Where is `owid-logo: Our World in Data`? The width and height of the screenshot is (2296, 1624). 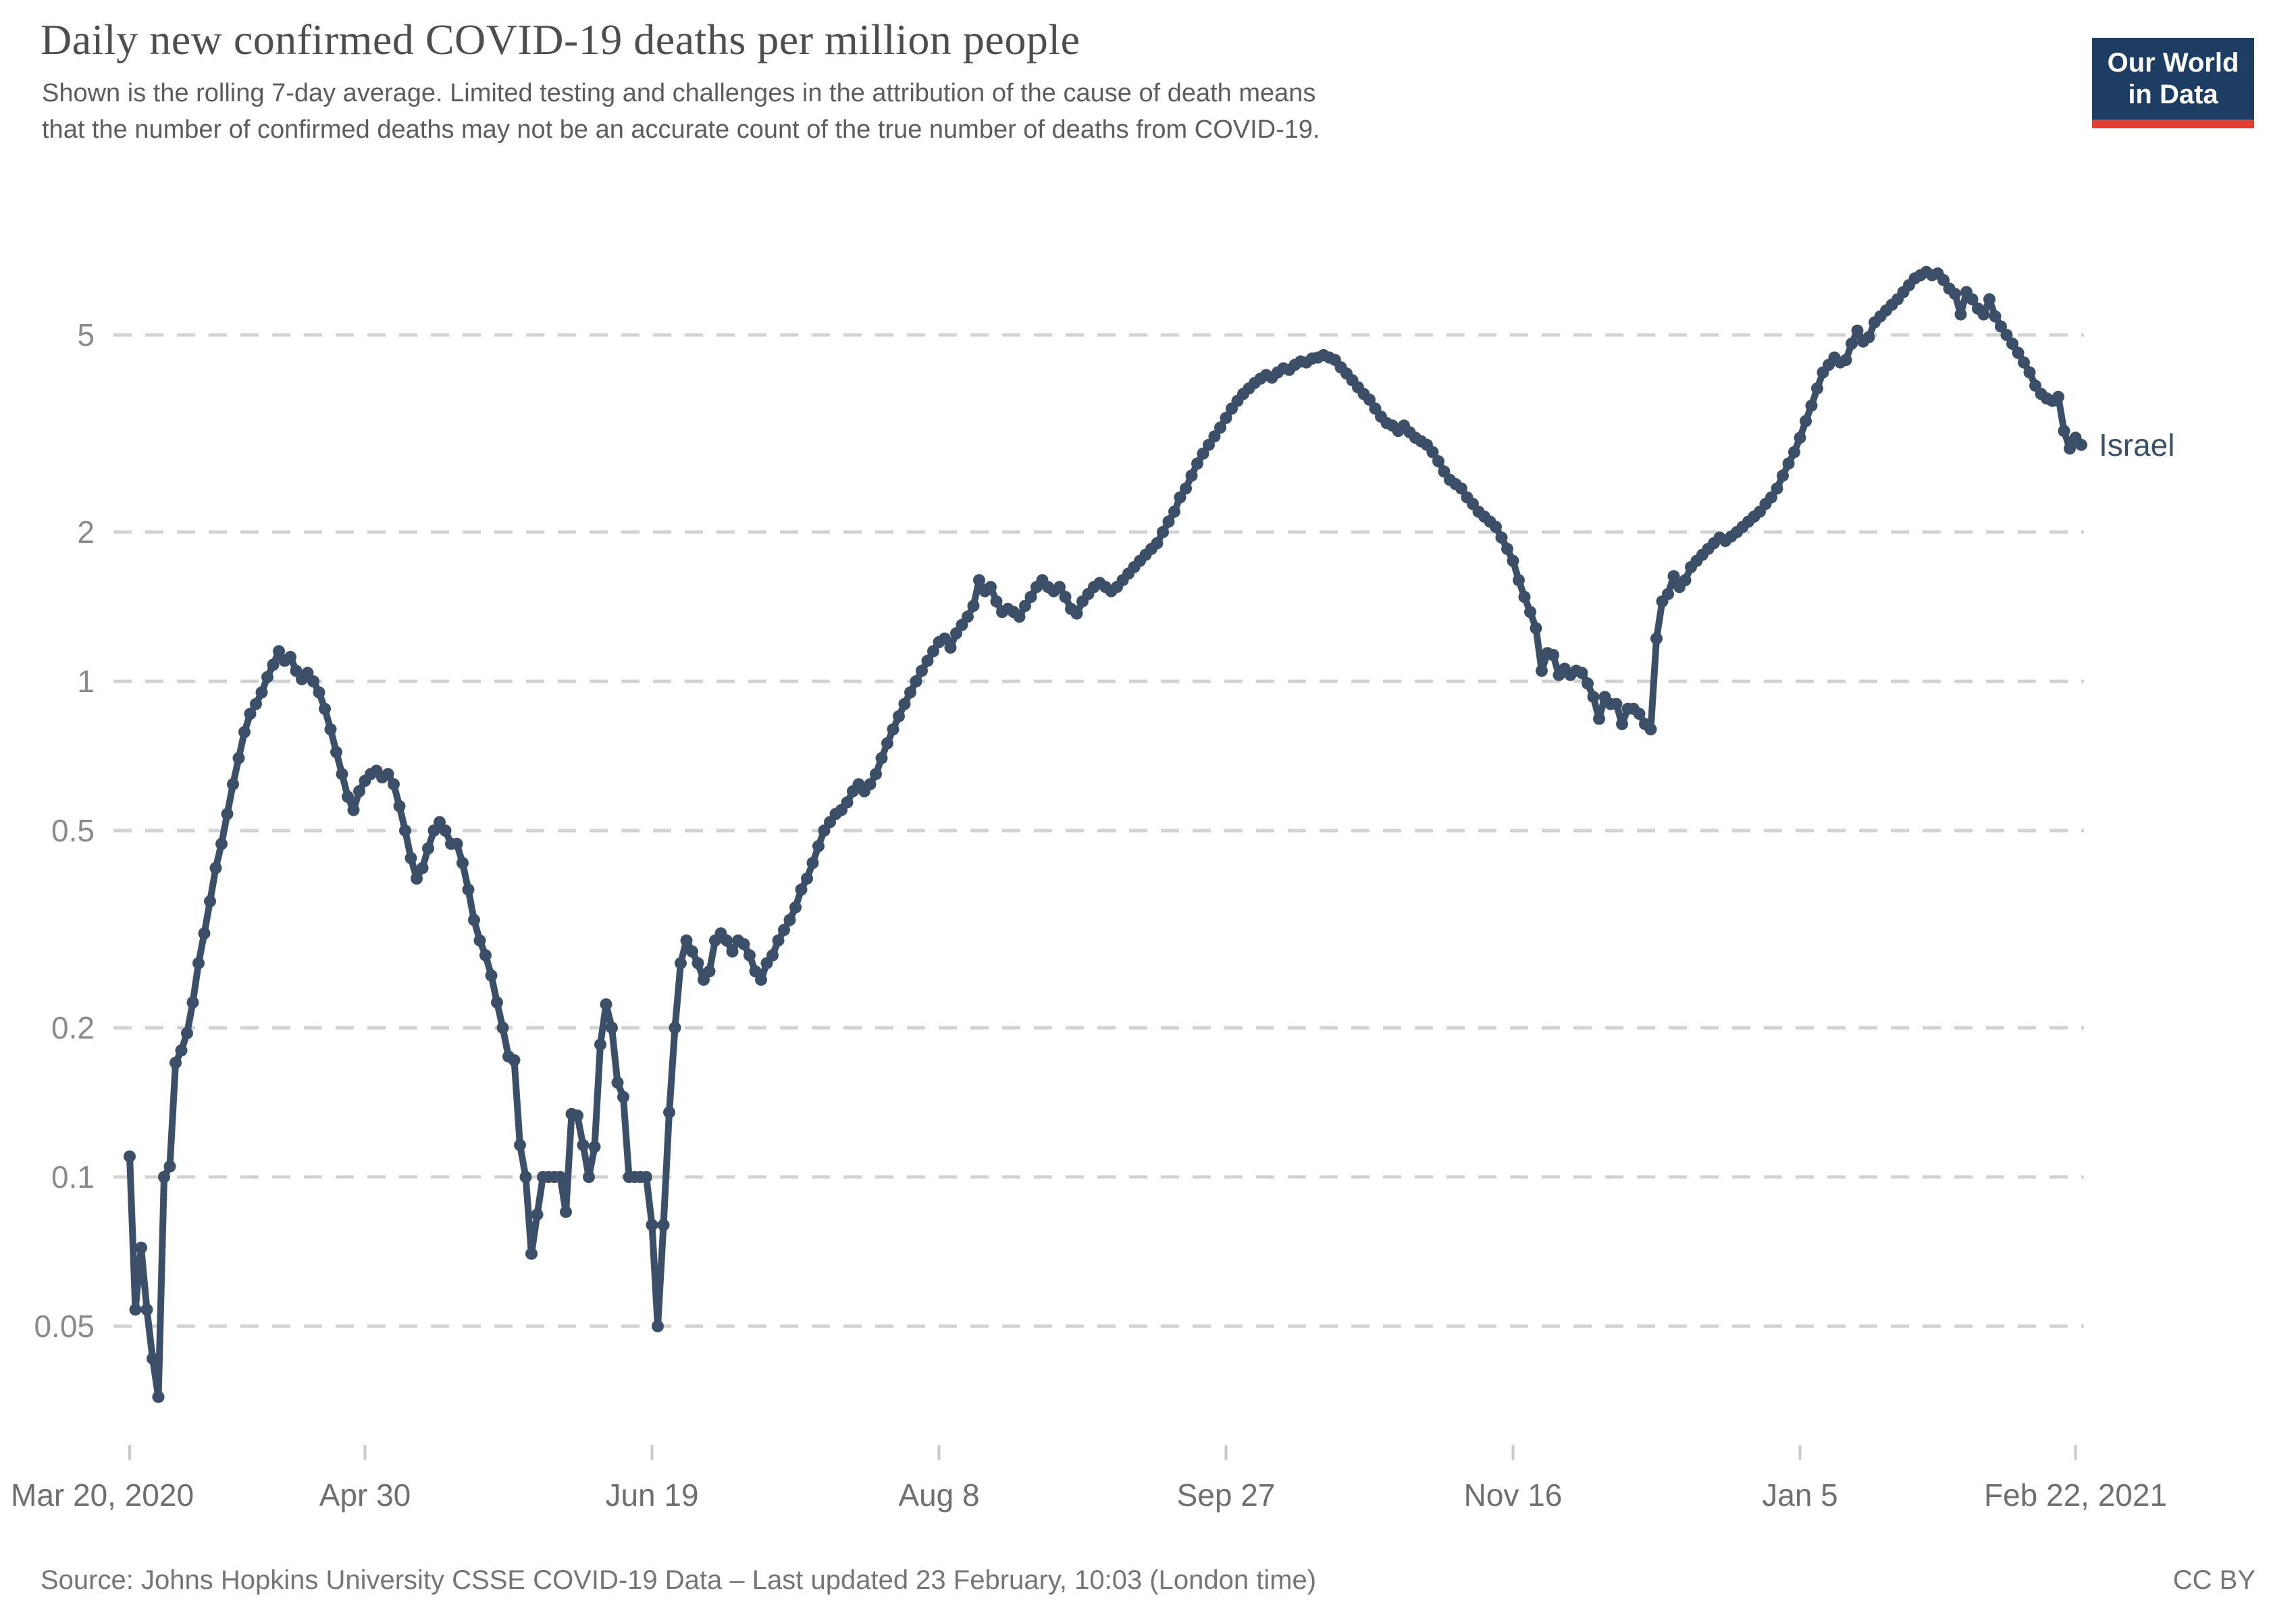 owid-logo: Our World in Data is located at coordinates (2173, 83).